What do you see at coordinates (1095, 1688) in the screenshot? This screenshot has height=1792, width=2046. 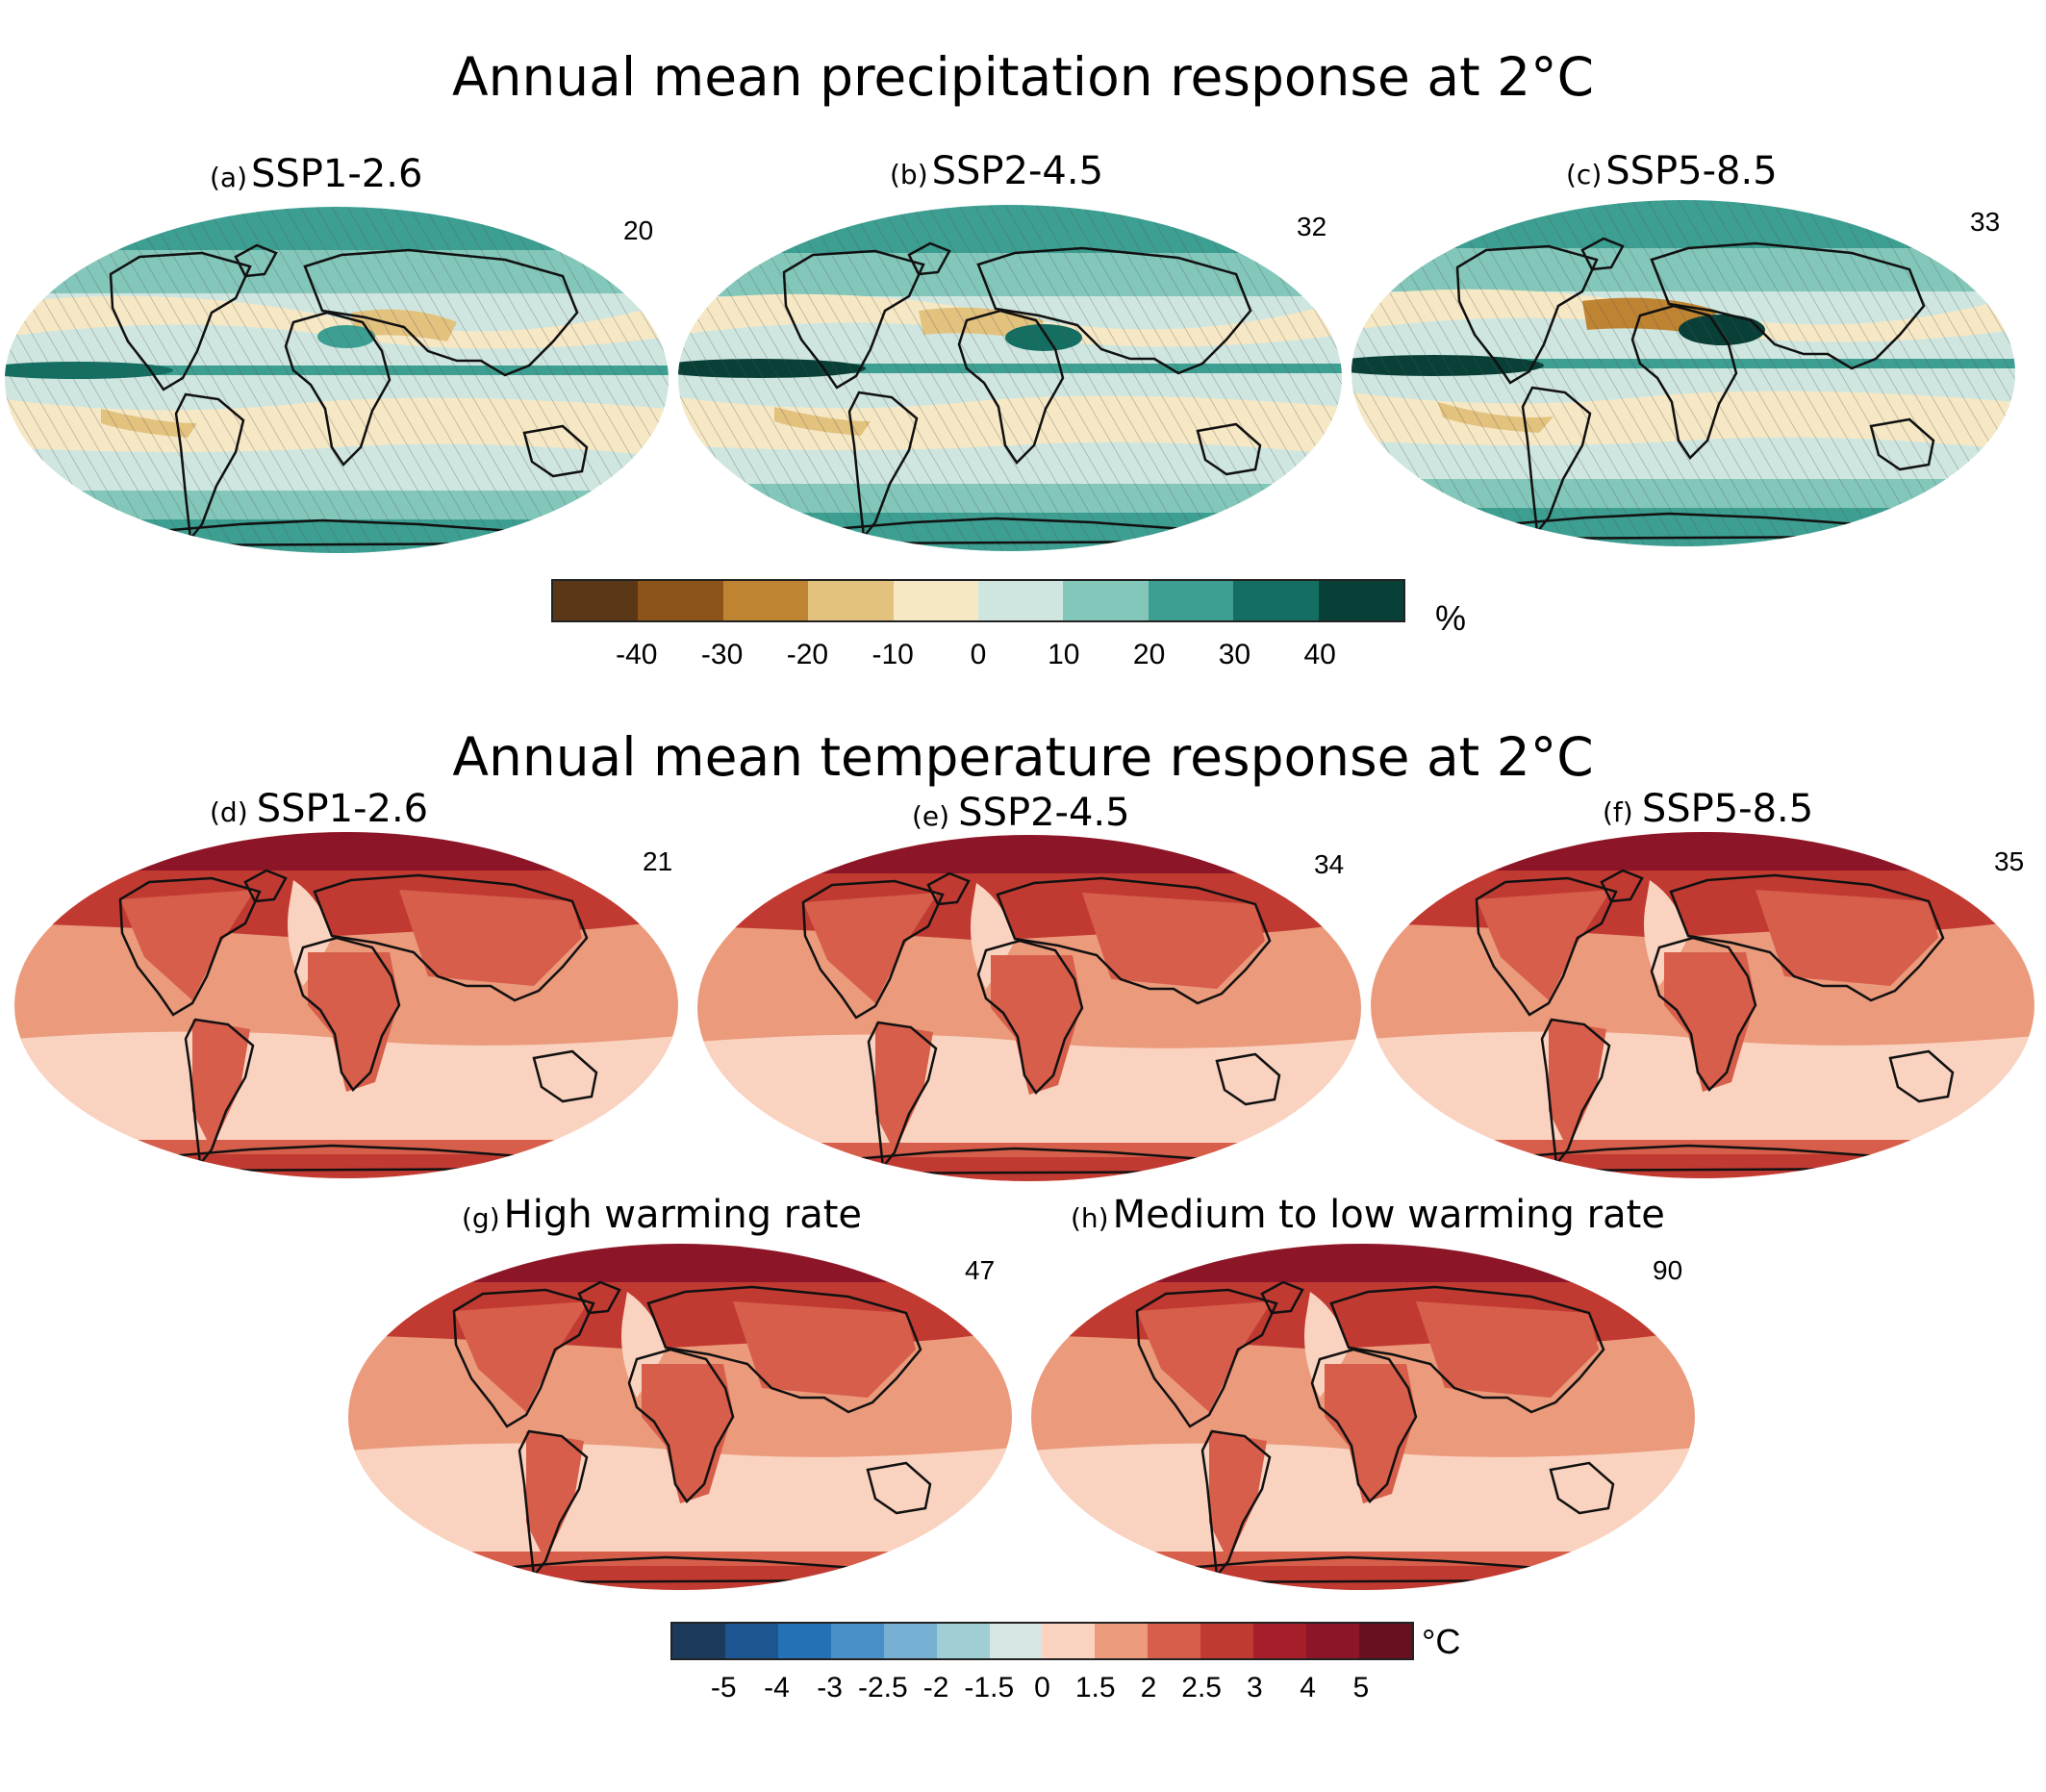 I see `colorbar-tick-label: 1.5` at bounding box center [1095, 1688].